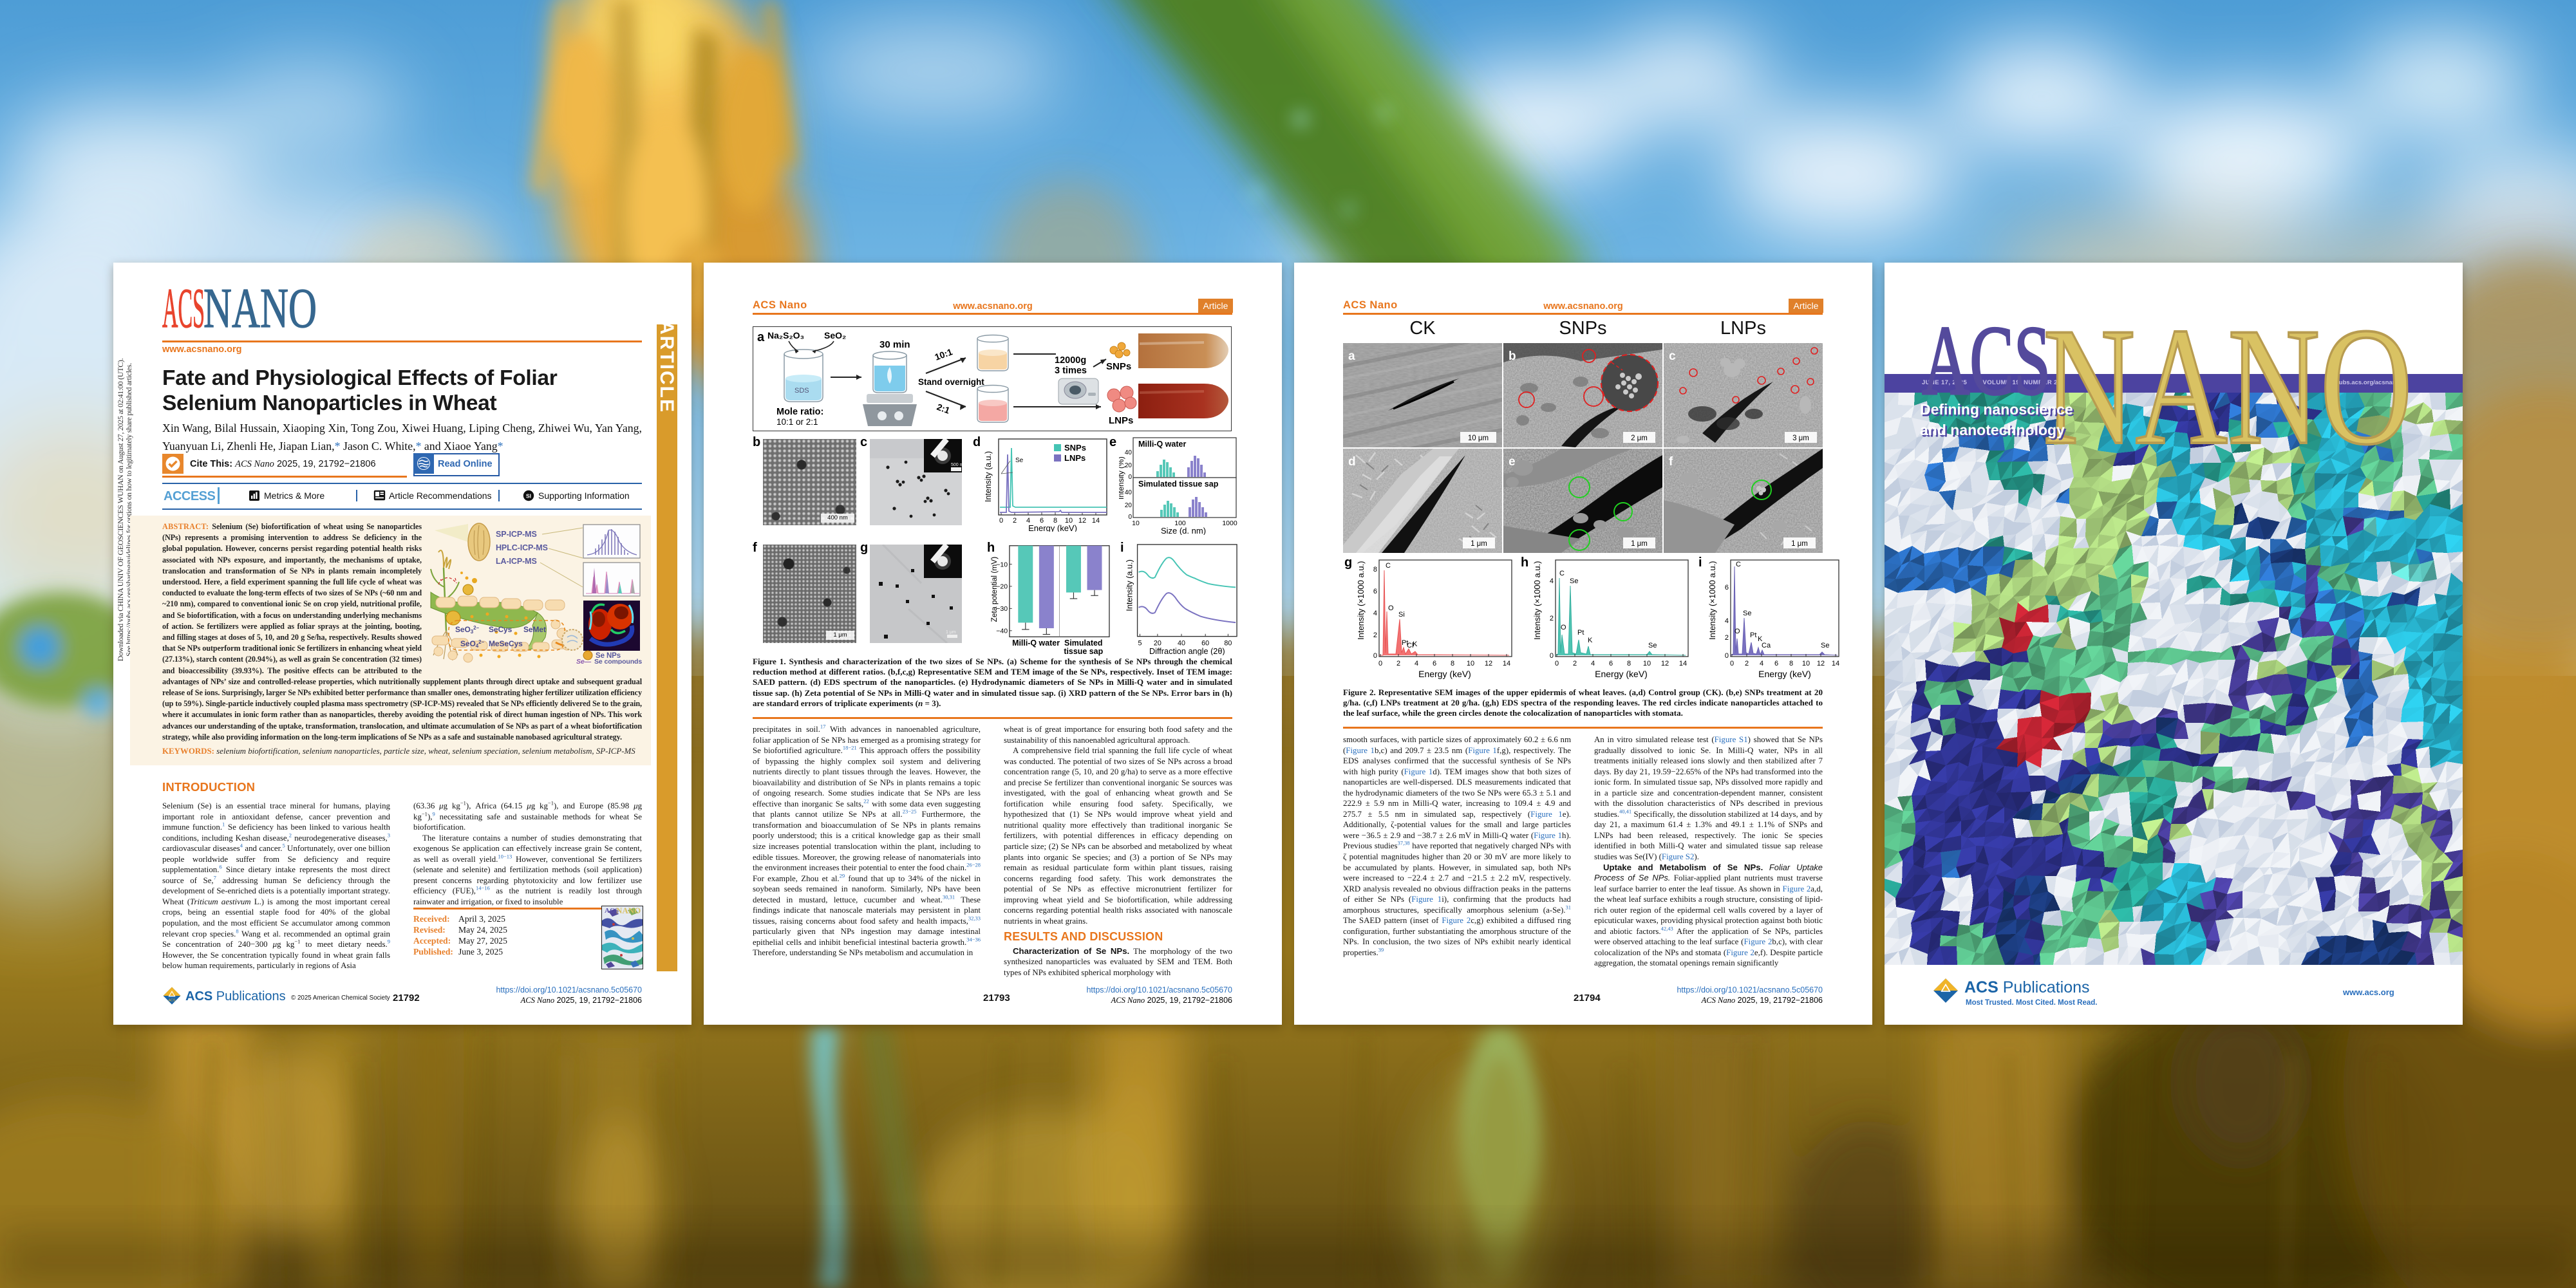 This screenshot has height=1288, width=2576. Describe the element at coordinates (1766, 645) in the screenshot. I see `svg-text: Ca` at that location.